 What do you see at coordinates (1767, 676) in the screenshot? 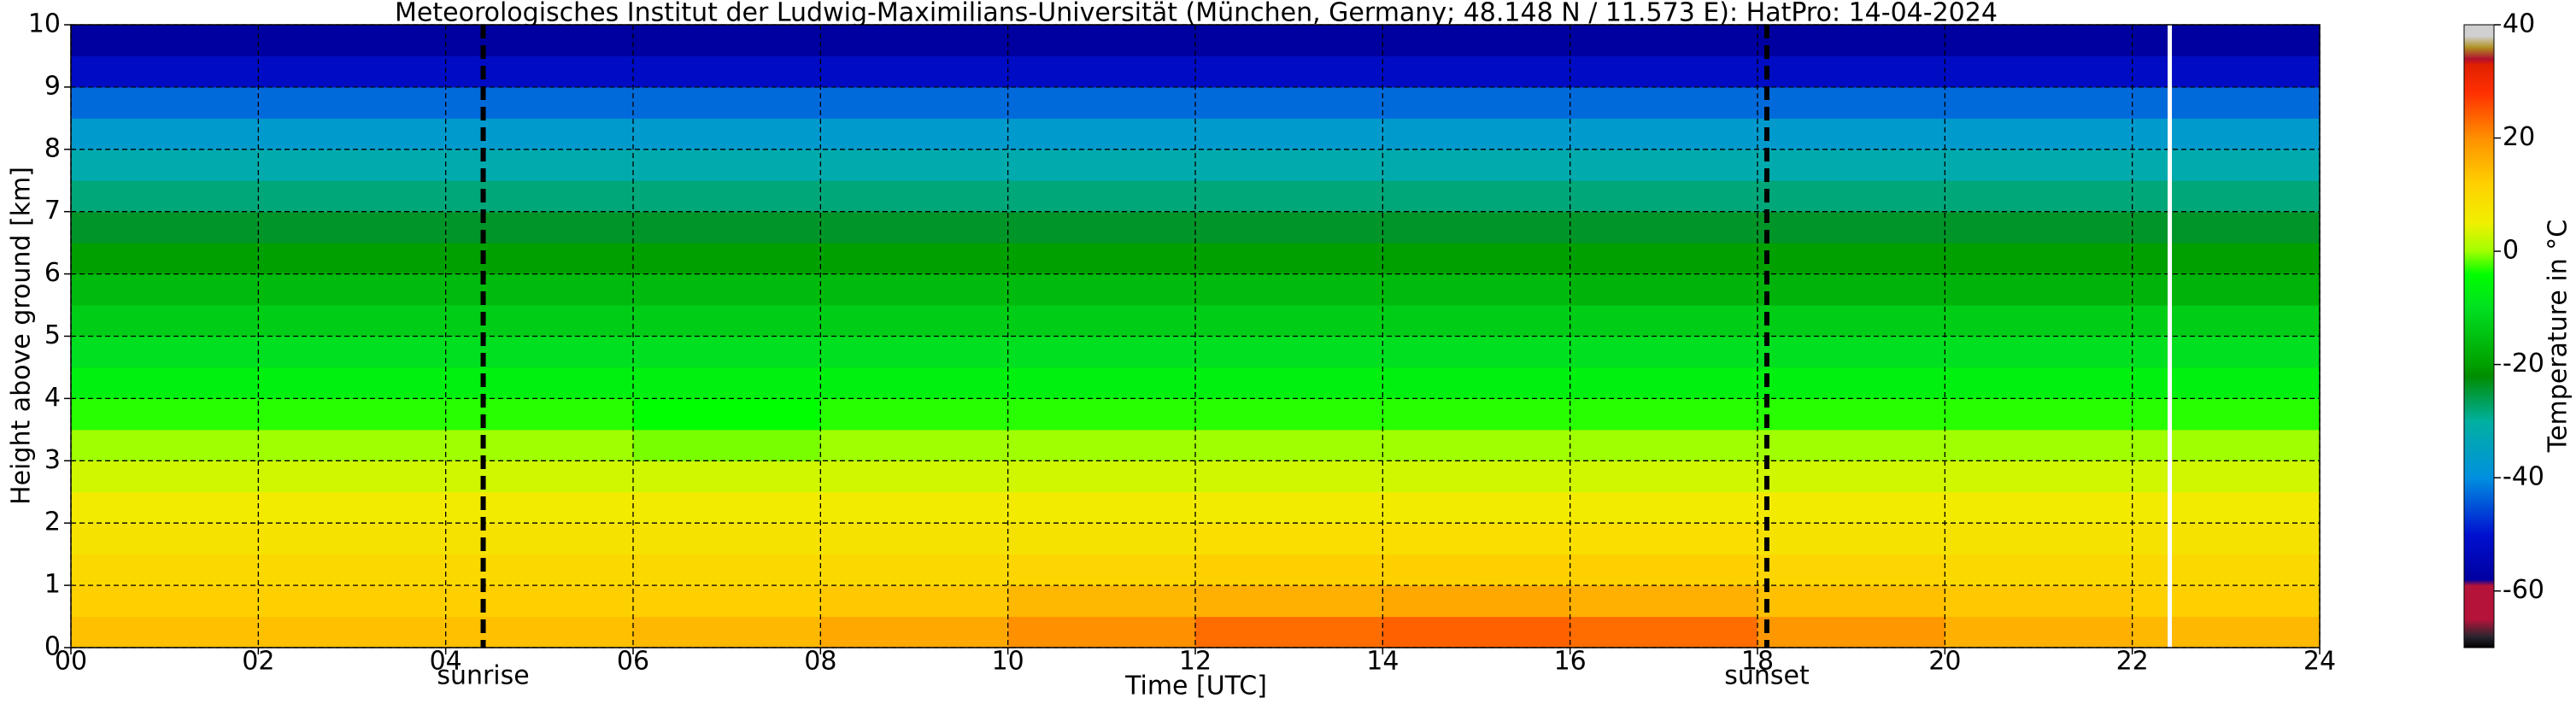
I see `annotation: sunset` at bounding box center [1767, 676].